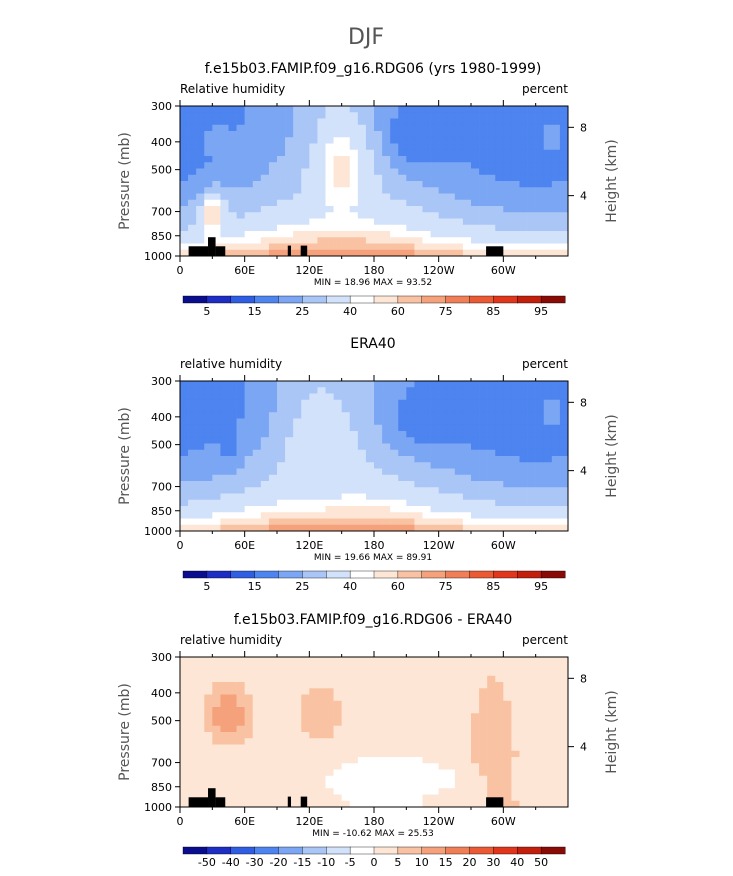 This screenshot has height=876, width=733. What do you see at coordinates (374, 862) in the screenshot?
I see `colorbar-label: 0` at bounding box center [374, 862].